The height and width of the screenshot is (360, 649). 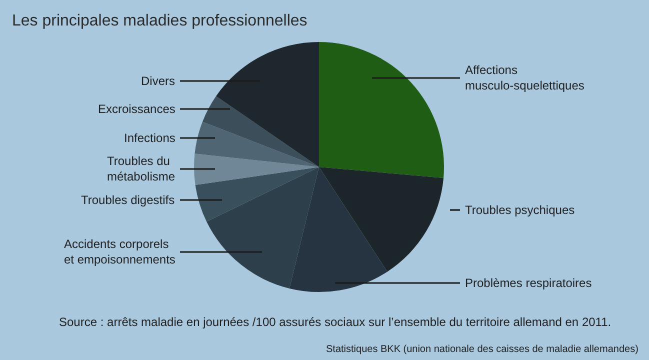 I want to click on slice-label: Excroissances, so click(x=137, y=109).